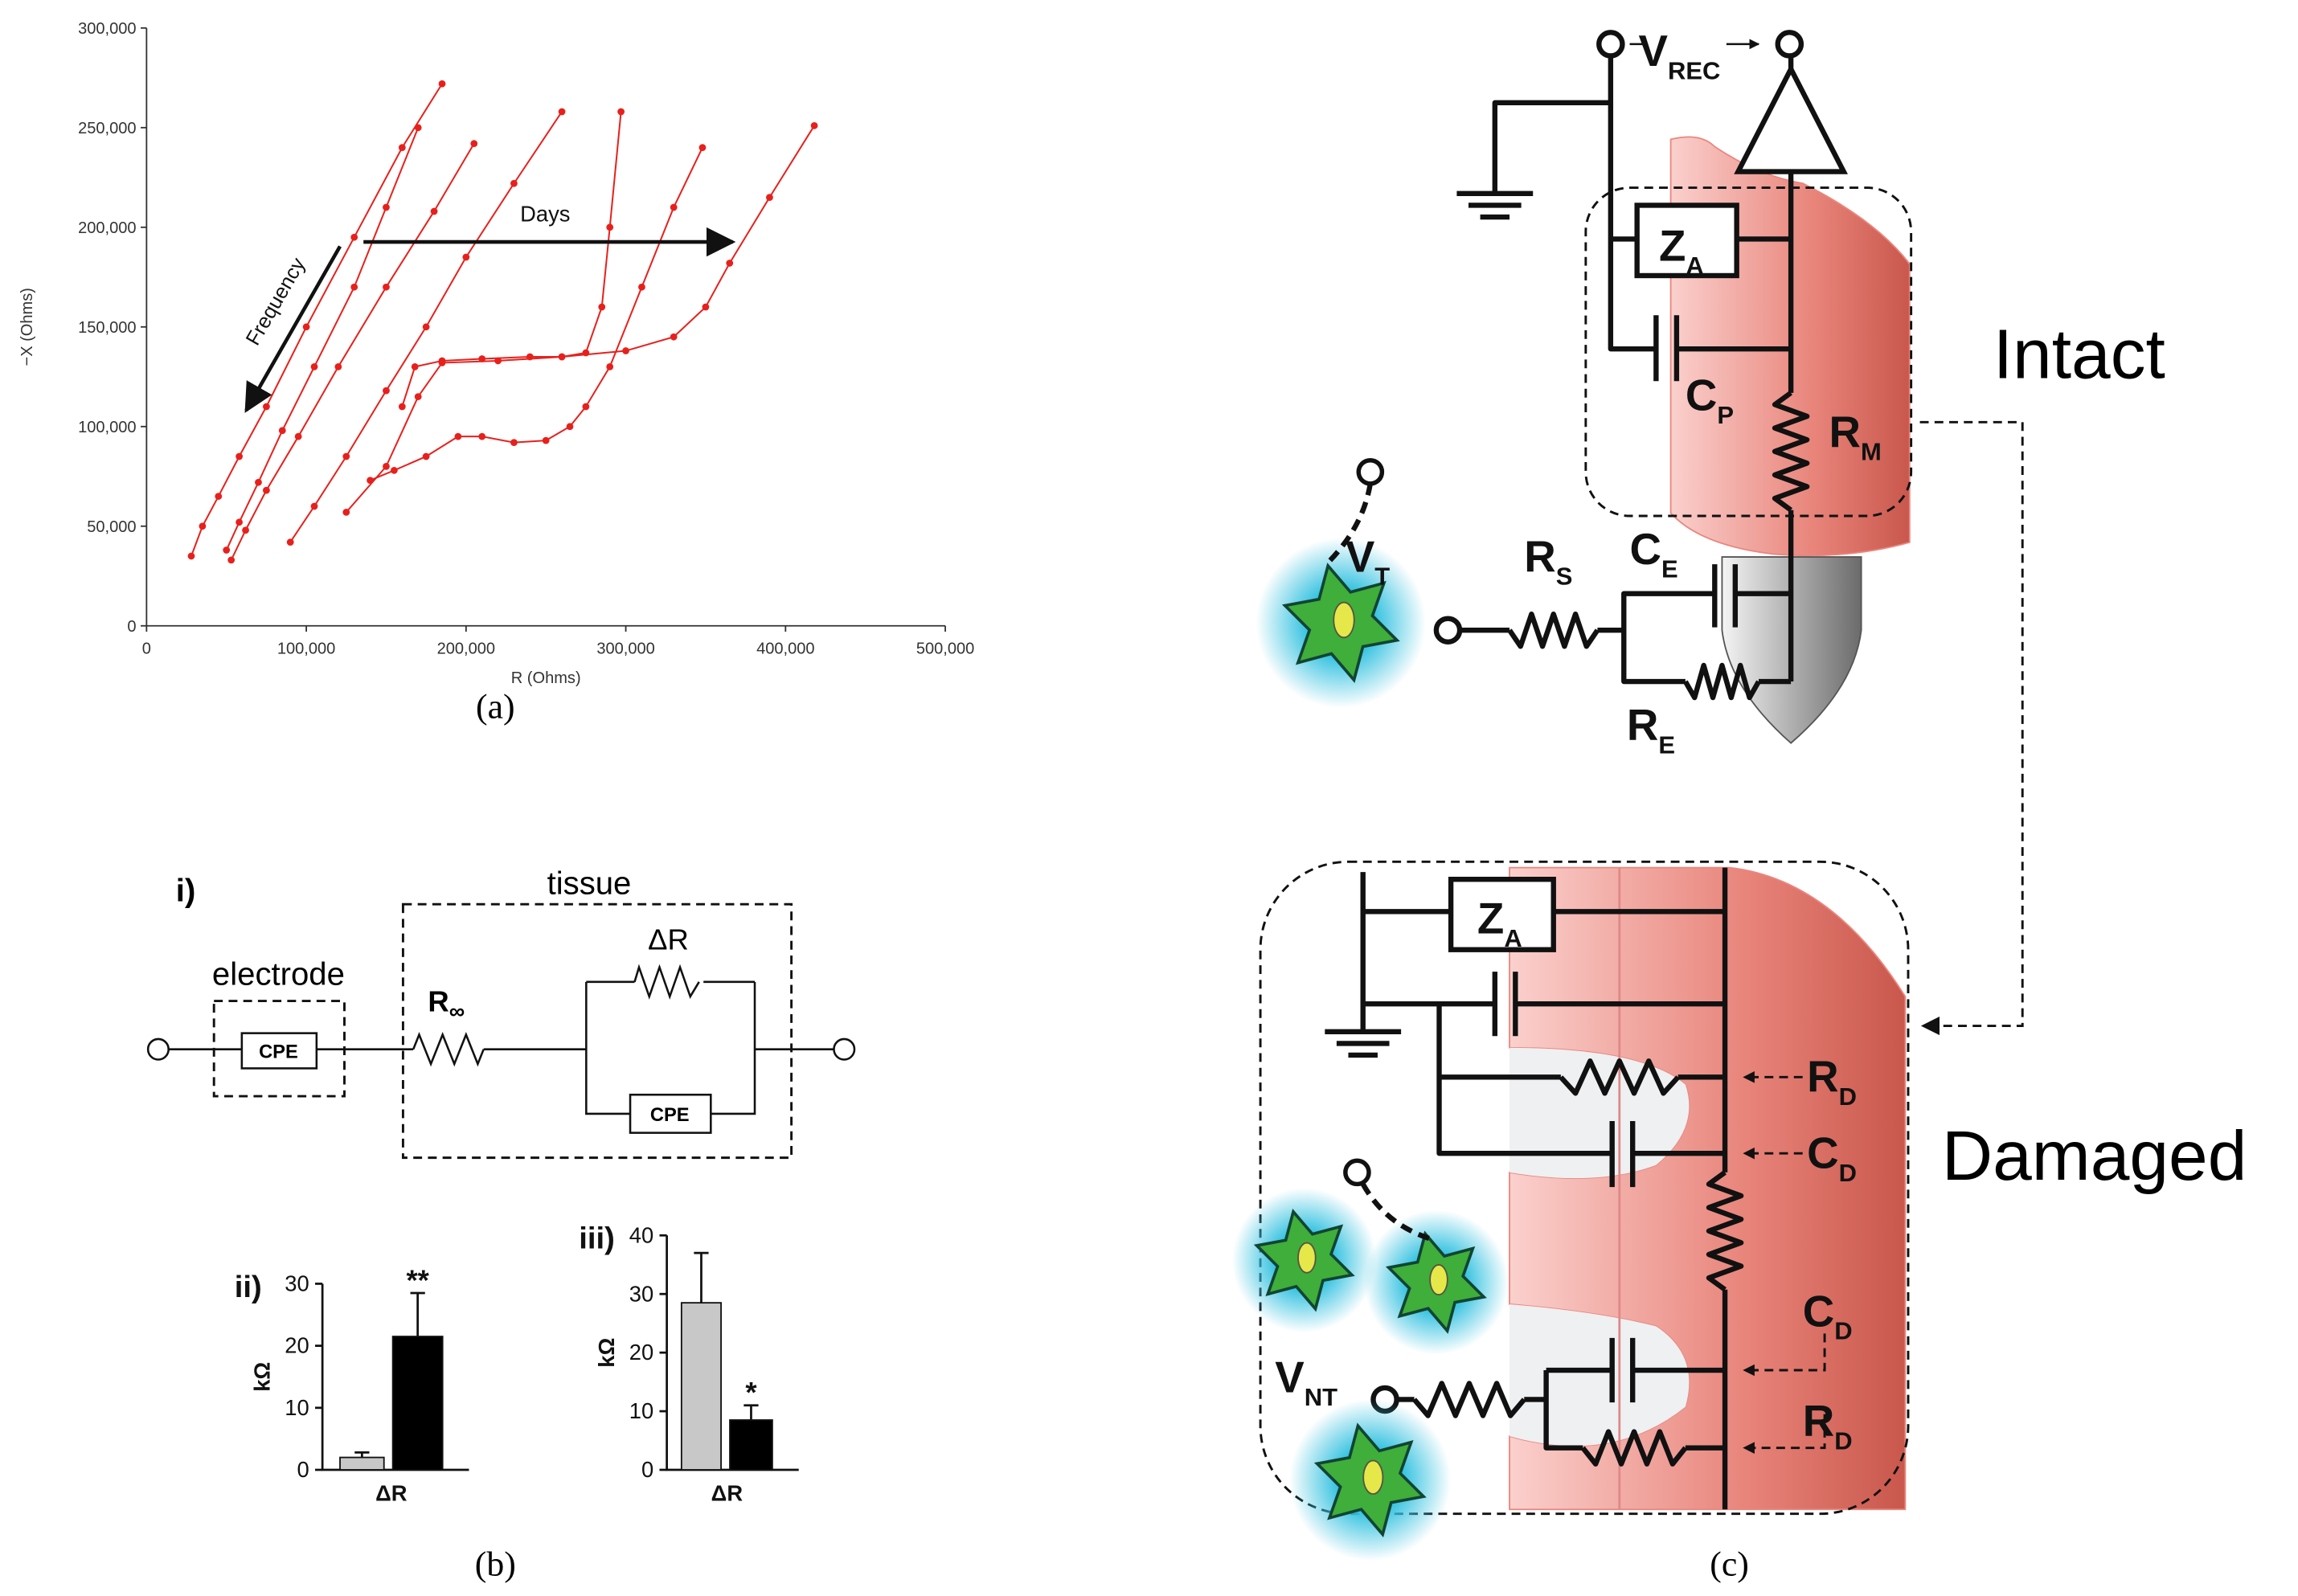  What do you see at coordinates (647, 1469) in the screenshot?
I see `y-tick-label: 0` at bounding box center [647, 1469].